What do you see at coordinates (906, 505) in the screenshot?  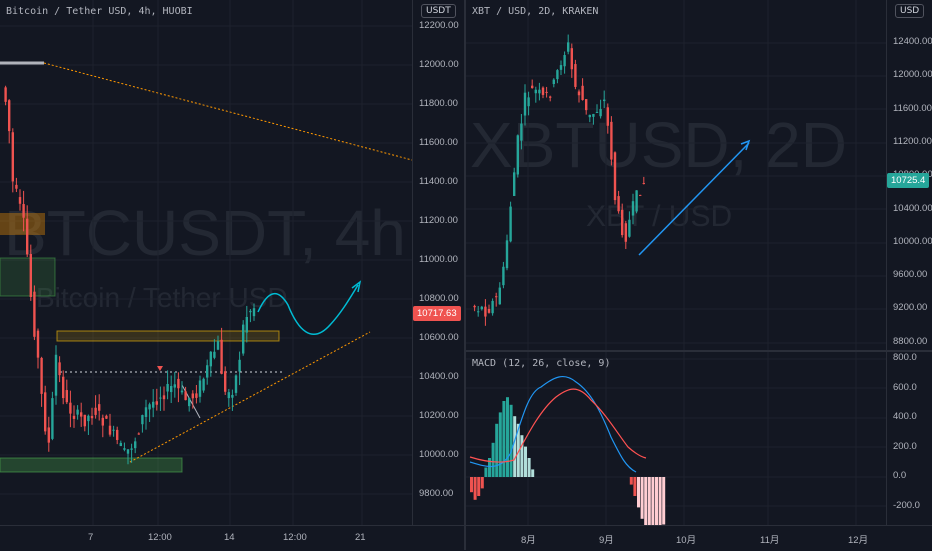 I see `y-tick-label: -200.0` at bounding box center [906, 505].